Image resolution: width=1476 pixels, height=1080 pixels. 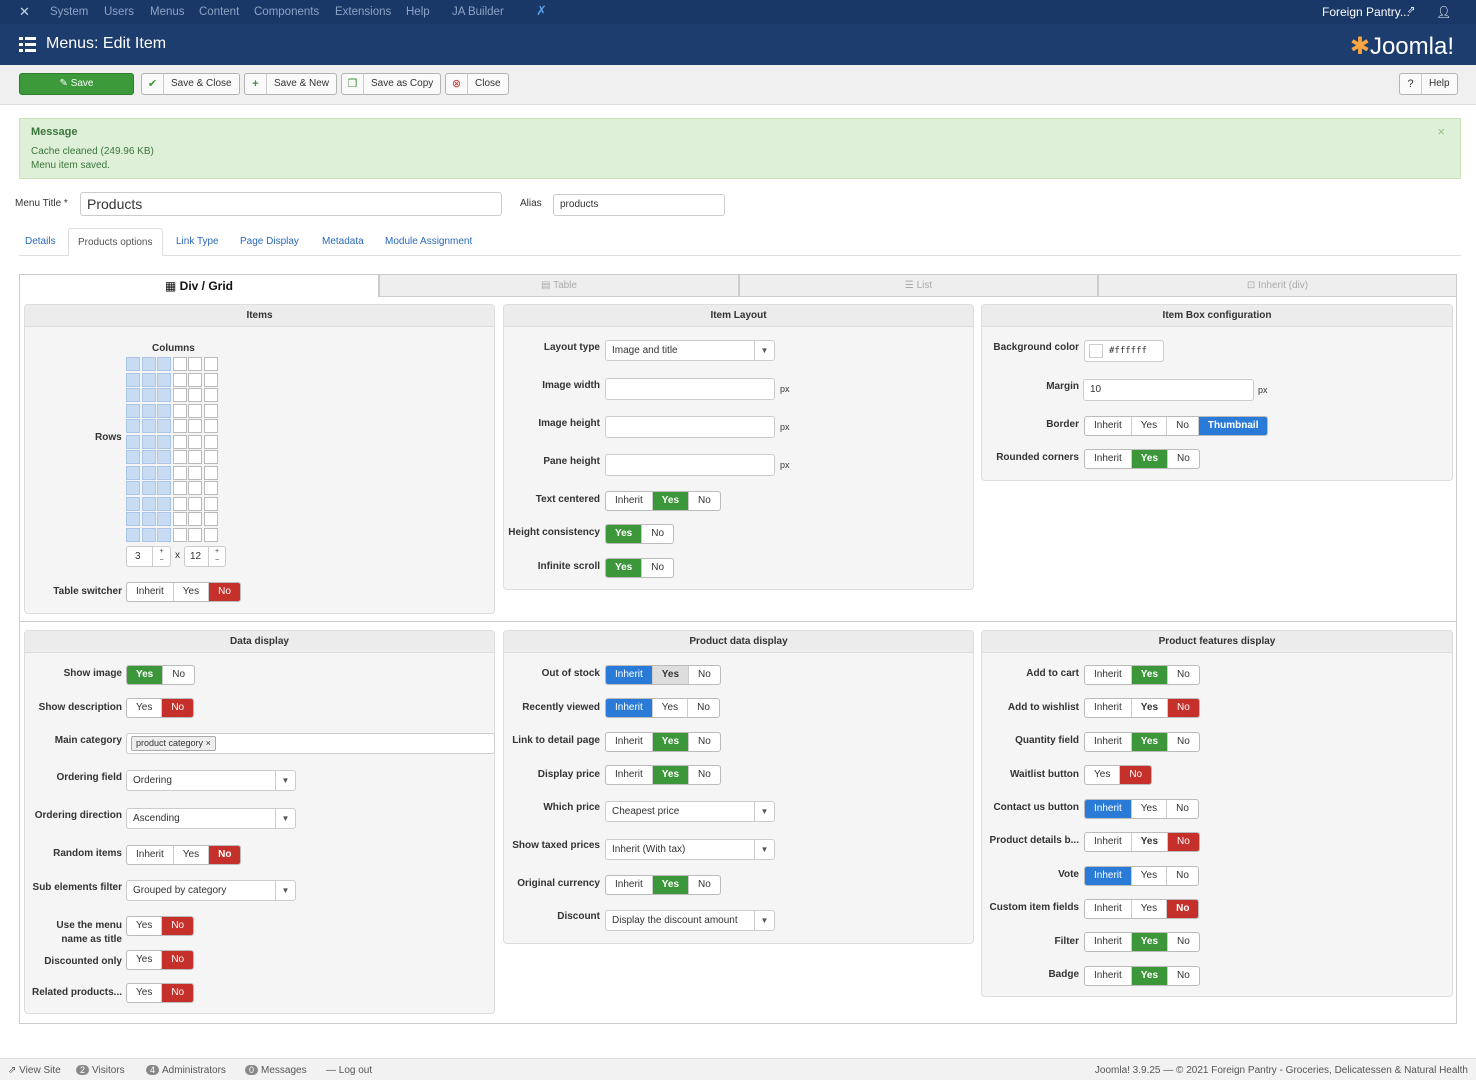 I want to click on nav-system: System, so click(x=69, y=12).